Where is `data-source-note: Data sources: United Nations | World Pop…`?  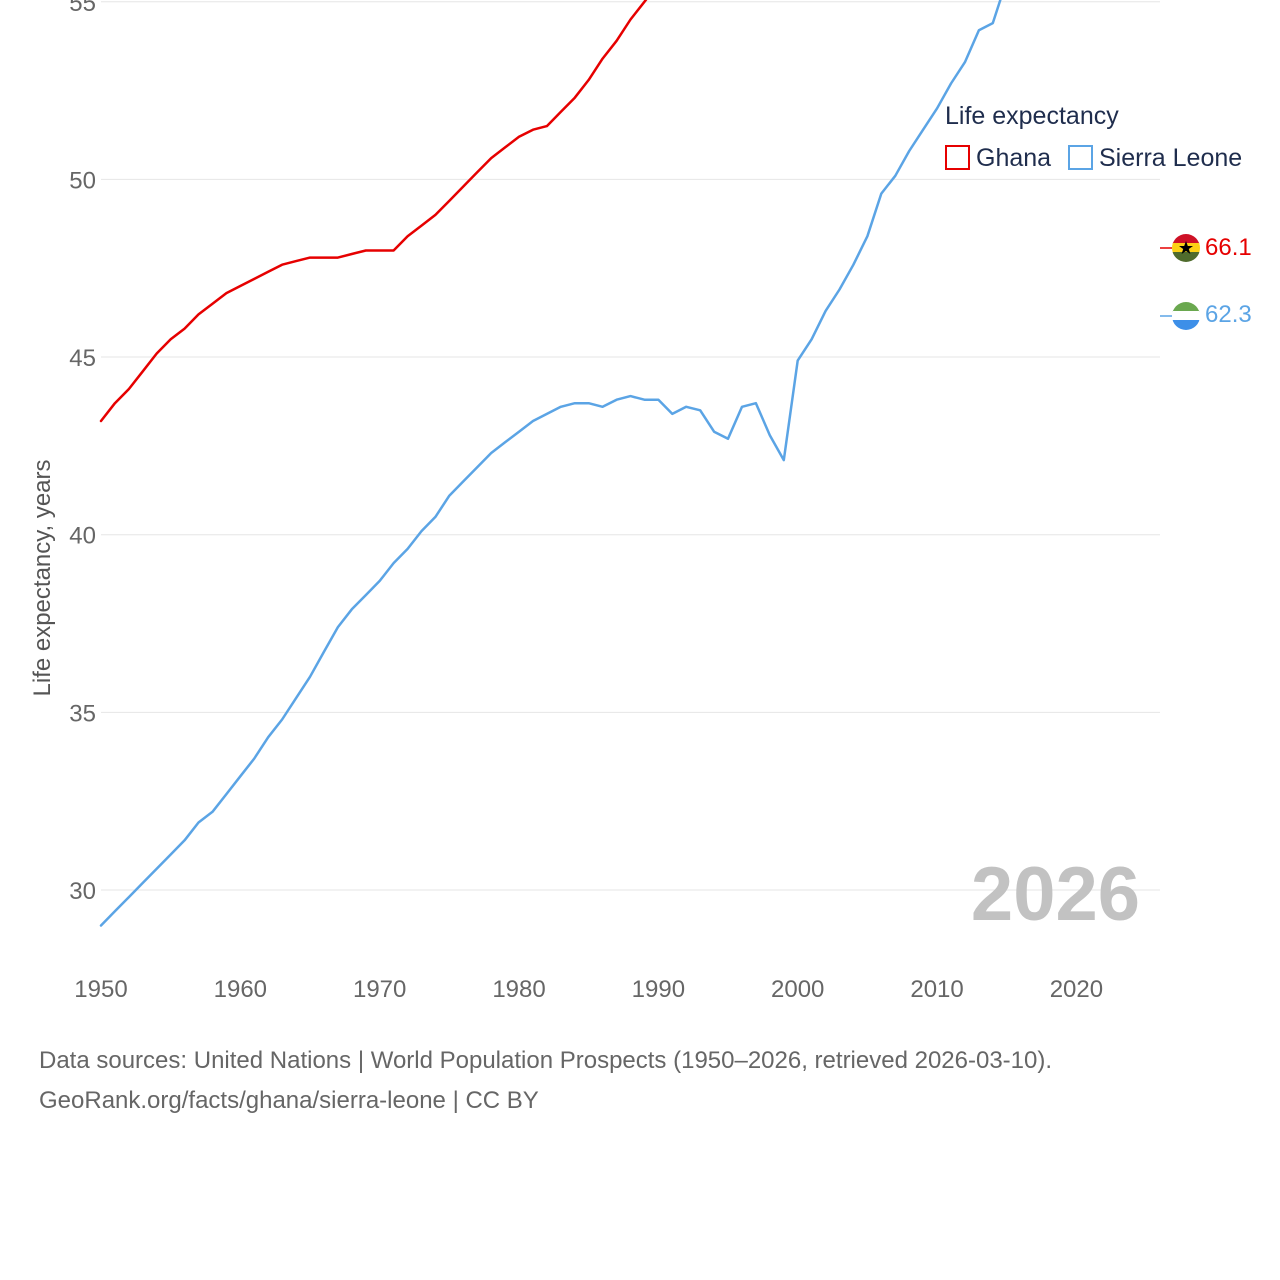
data-source-note: Data sources: United Nations | World Pop… is located at coordinates (545, 1060).